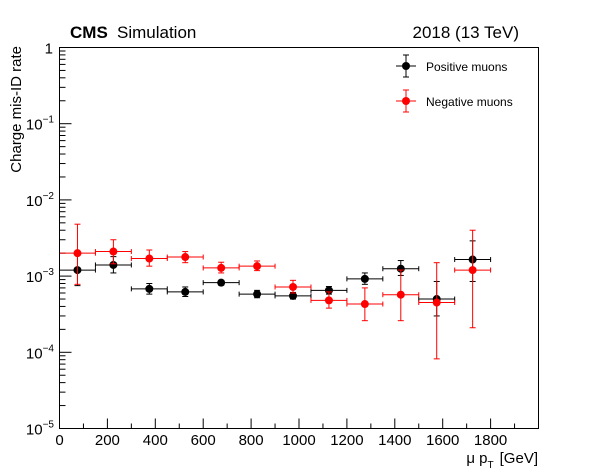 This screenshot has width=598, height=476. Describe the element at coordinates (519, 458) in the screenshot. I see `x-axis-title-unit: [GeV]` at that location.